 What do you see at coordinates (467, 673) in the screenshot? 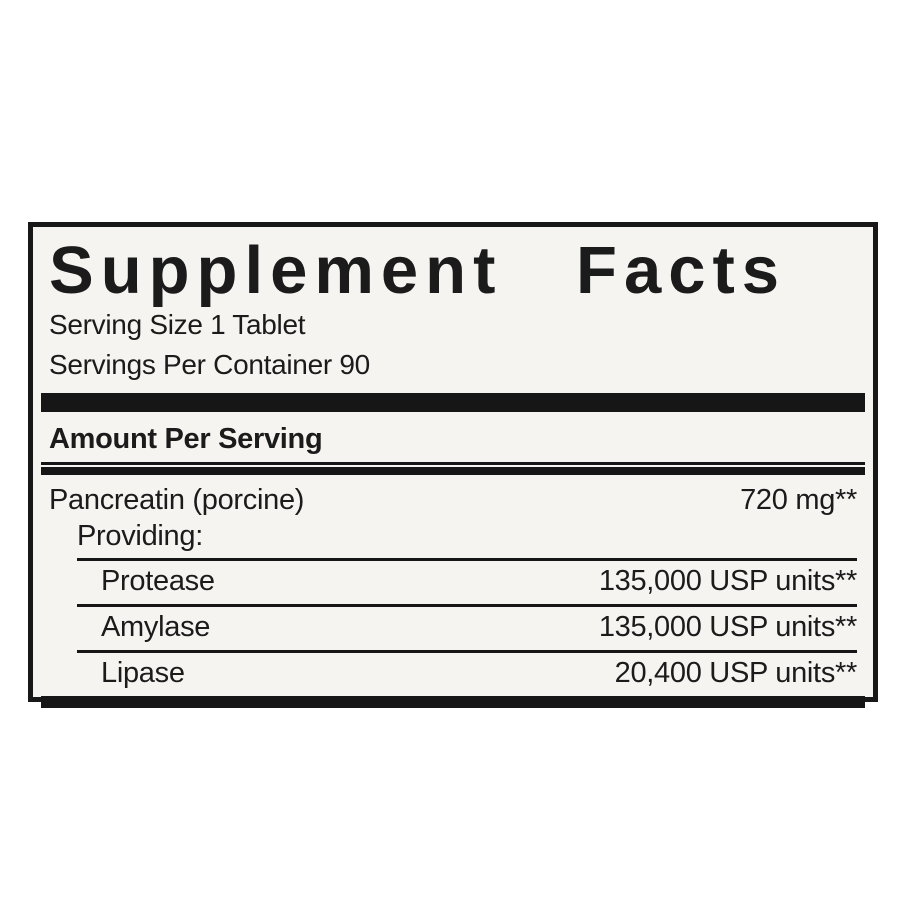
I see `ingredient-row-lipase: Lipase 20,400 USP units**` at bounding box center [467, 673].